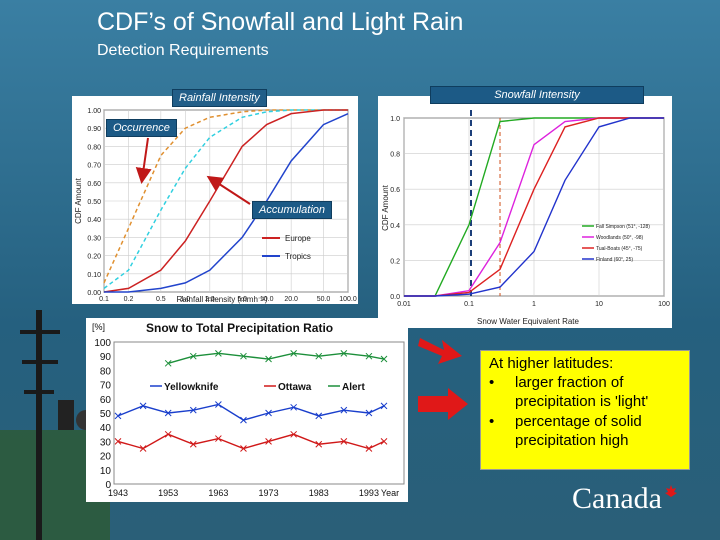 This screenshot has height=540, width=720. What do you see at coordinates (569, 382) in the screenshot?
I see `info-item1-line1: larger fraction of` at bounding box center [569, 382].